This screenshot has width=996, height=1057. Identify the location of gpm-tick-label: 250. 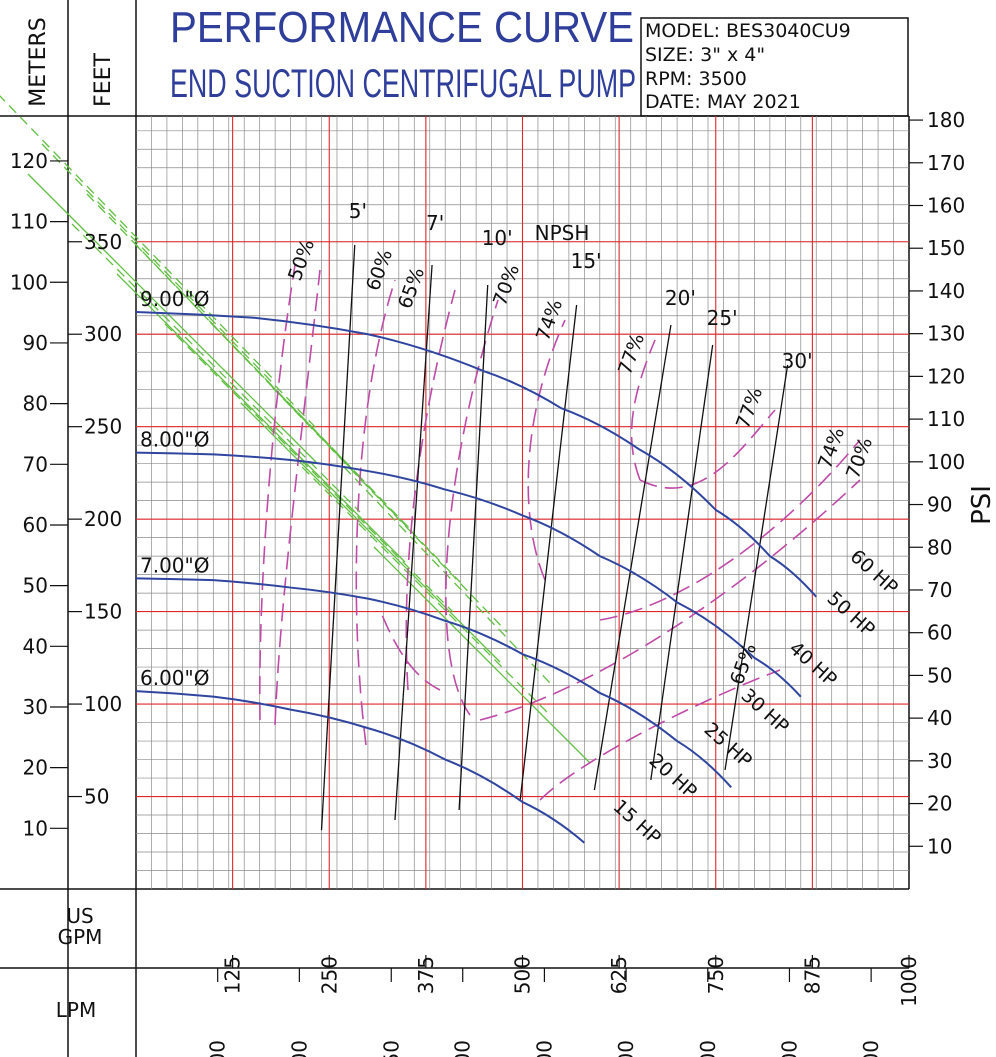
(329, 975).